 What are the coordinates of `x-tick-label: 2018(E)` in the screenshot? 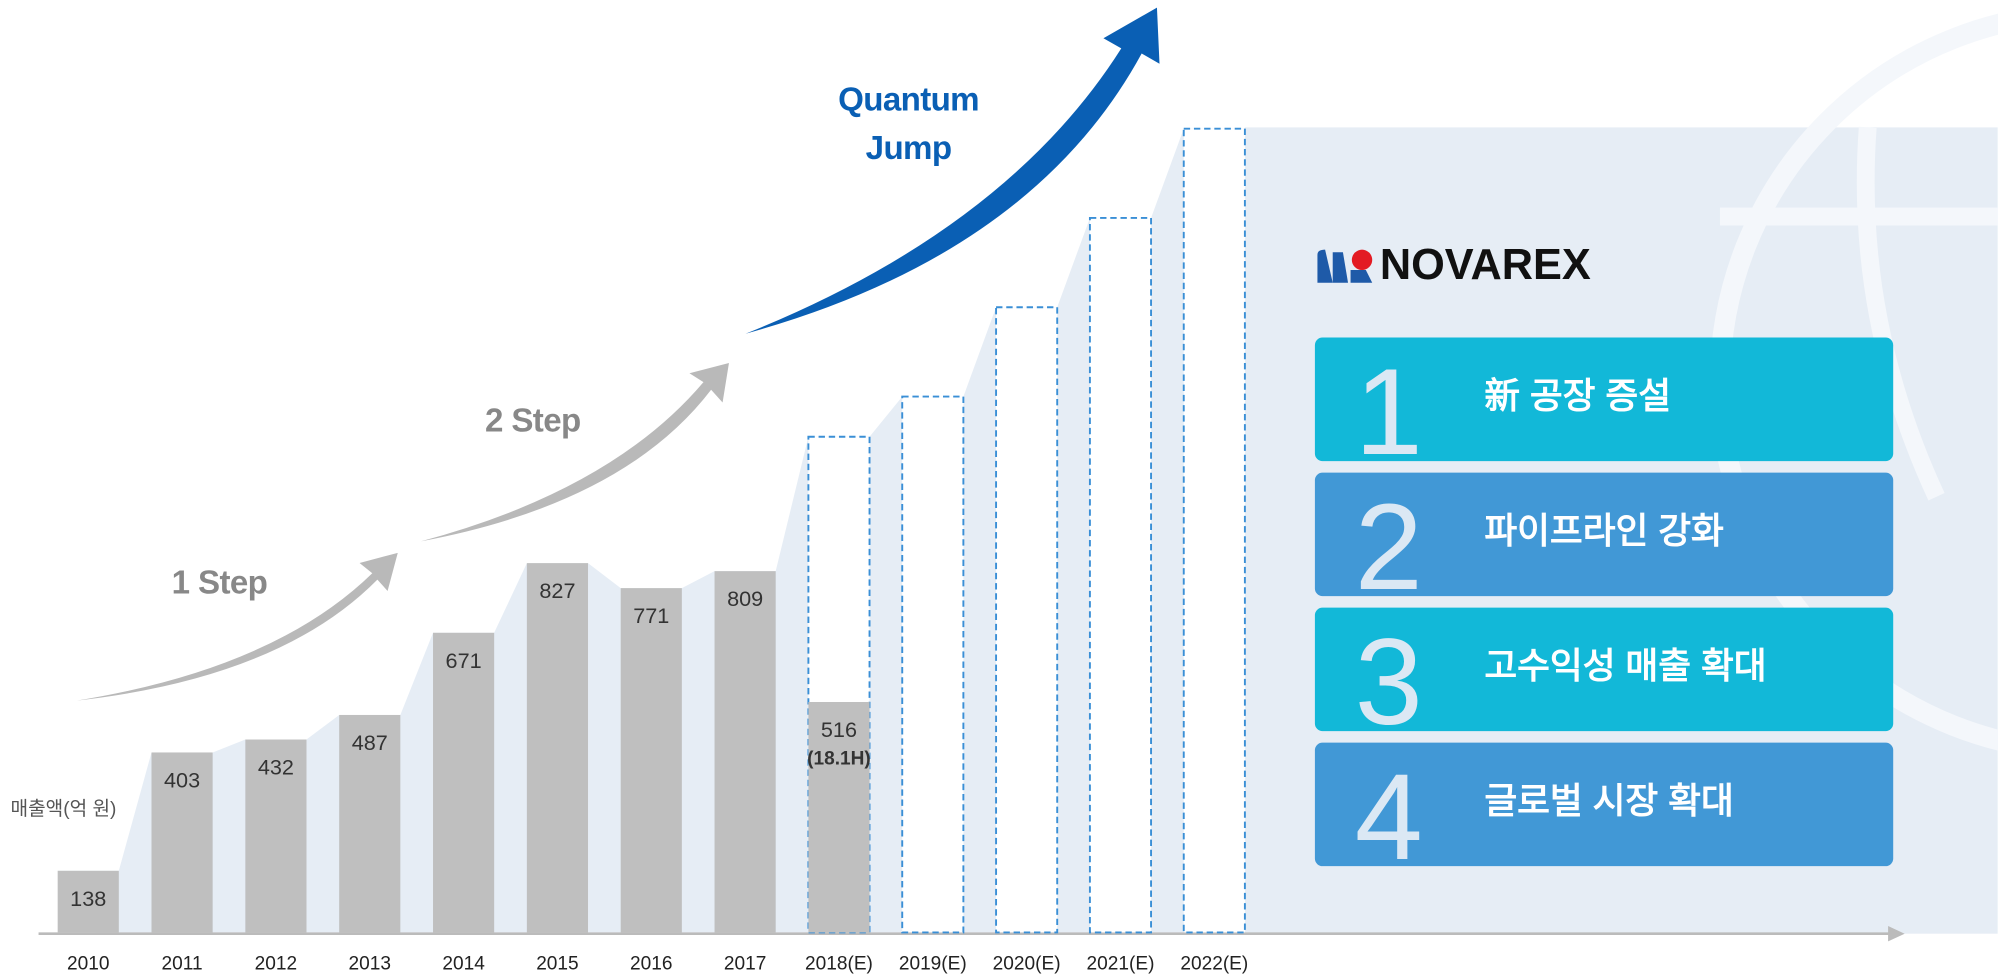 It's located at (839, 963).